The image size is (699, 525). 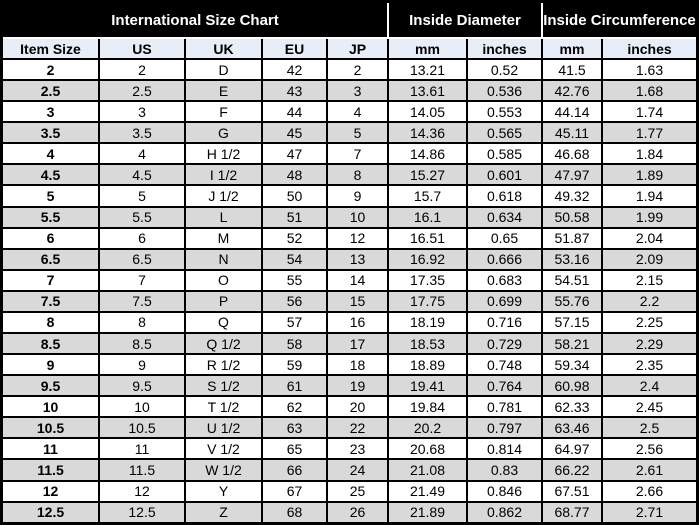 What do you see at coordinates (358, 197) in the screenshot?
I see `jp-size-cell: 9` at bounding box center [358, 197].